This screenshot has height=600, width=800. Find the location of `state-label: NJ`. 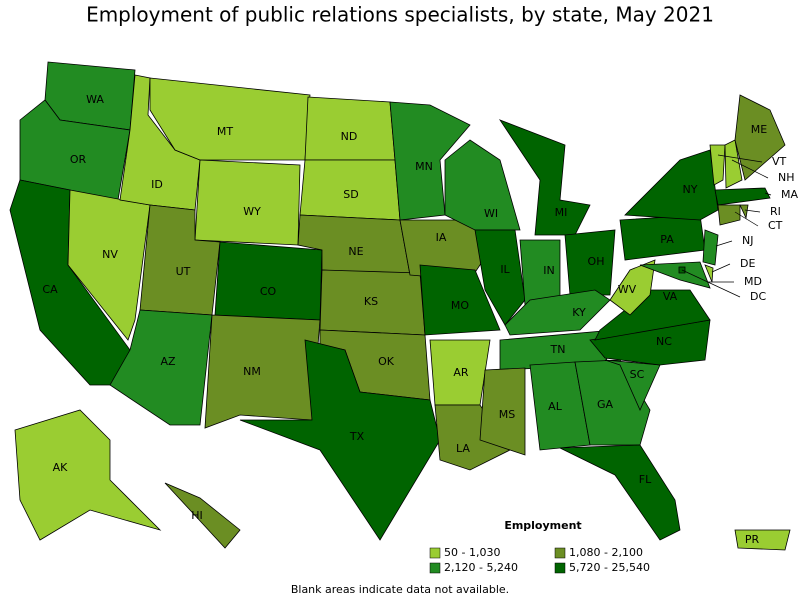

state-label: NJ is located at coordinates (747, 240).